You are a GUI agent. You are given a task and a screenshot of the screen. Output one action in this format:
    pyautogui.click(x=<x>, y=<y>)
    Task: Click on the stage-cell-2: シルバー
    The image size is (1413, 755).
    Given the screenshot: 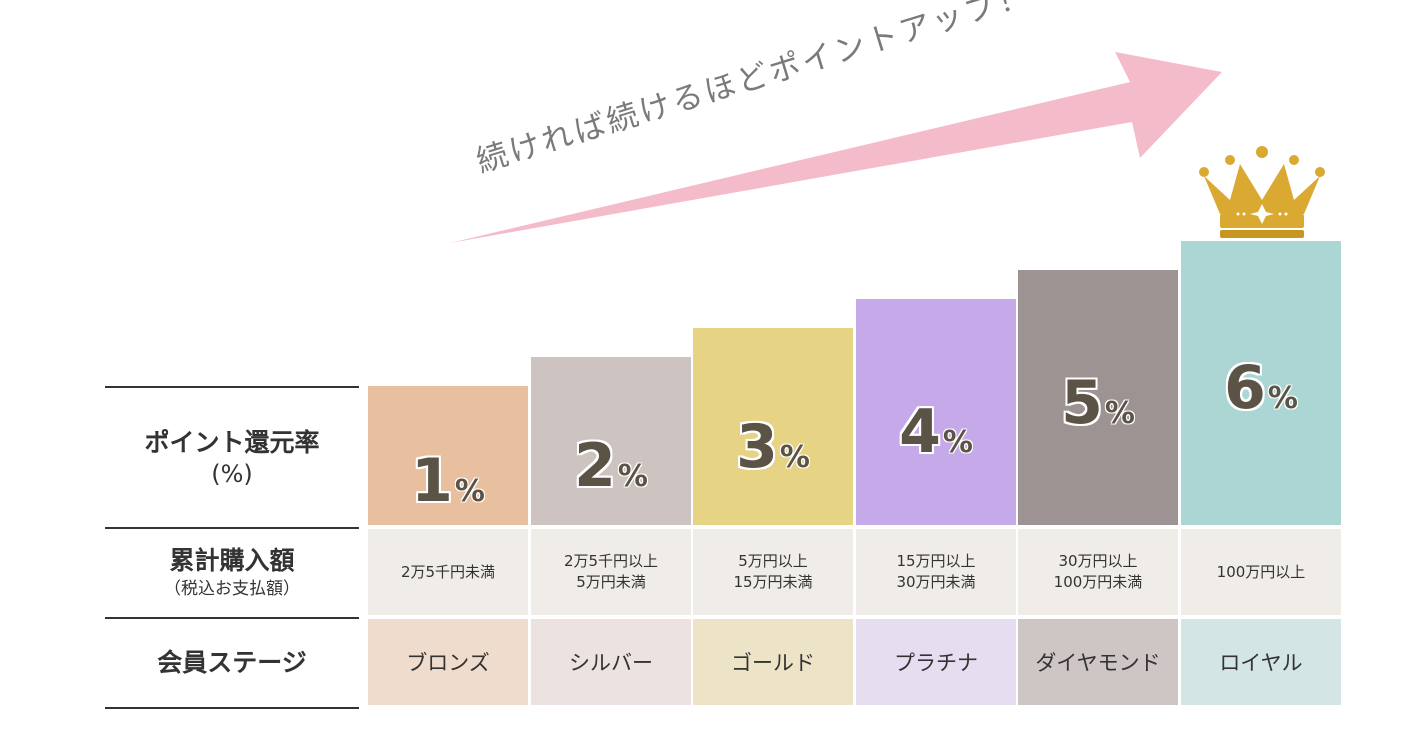 What is the action you would take?
    pyautogui.click(x=611, y=662)
    